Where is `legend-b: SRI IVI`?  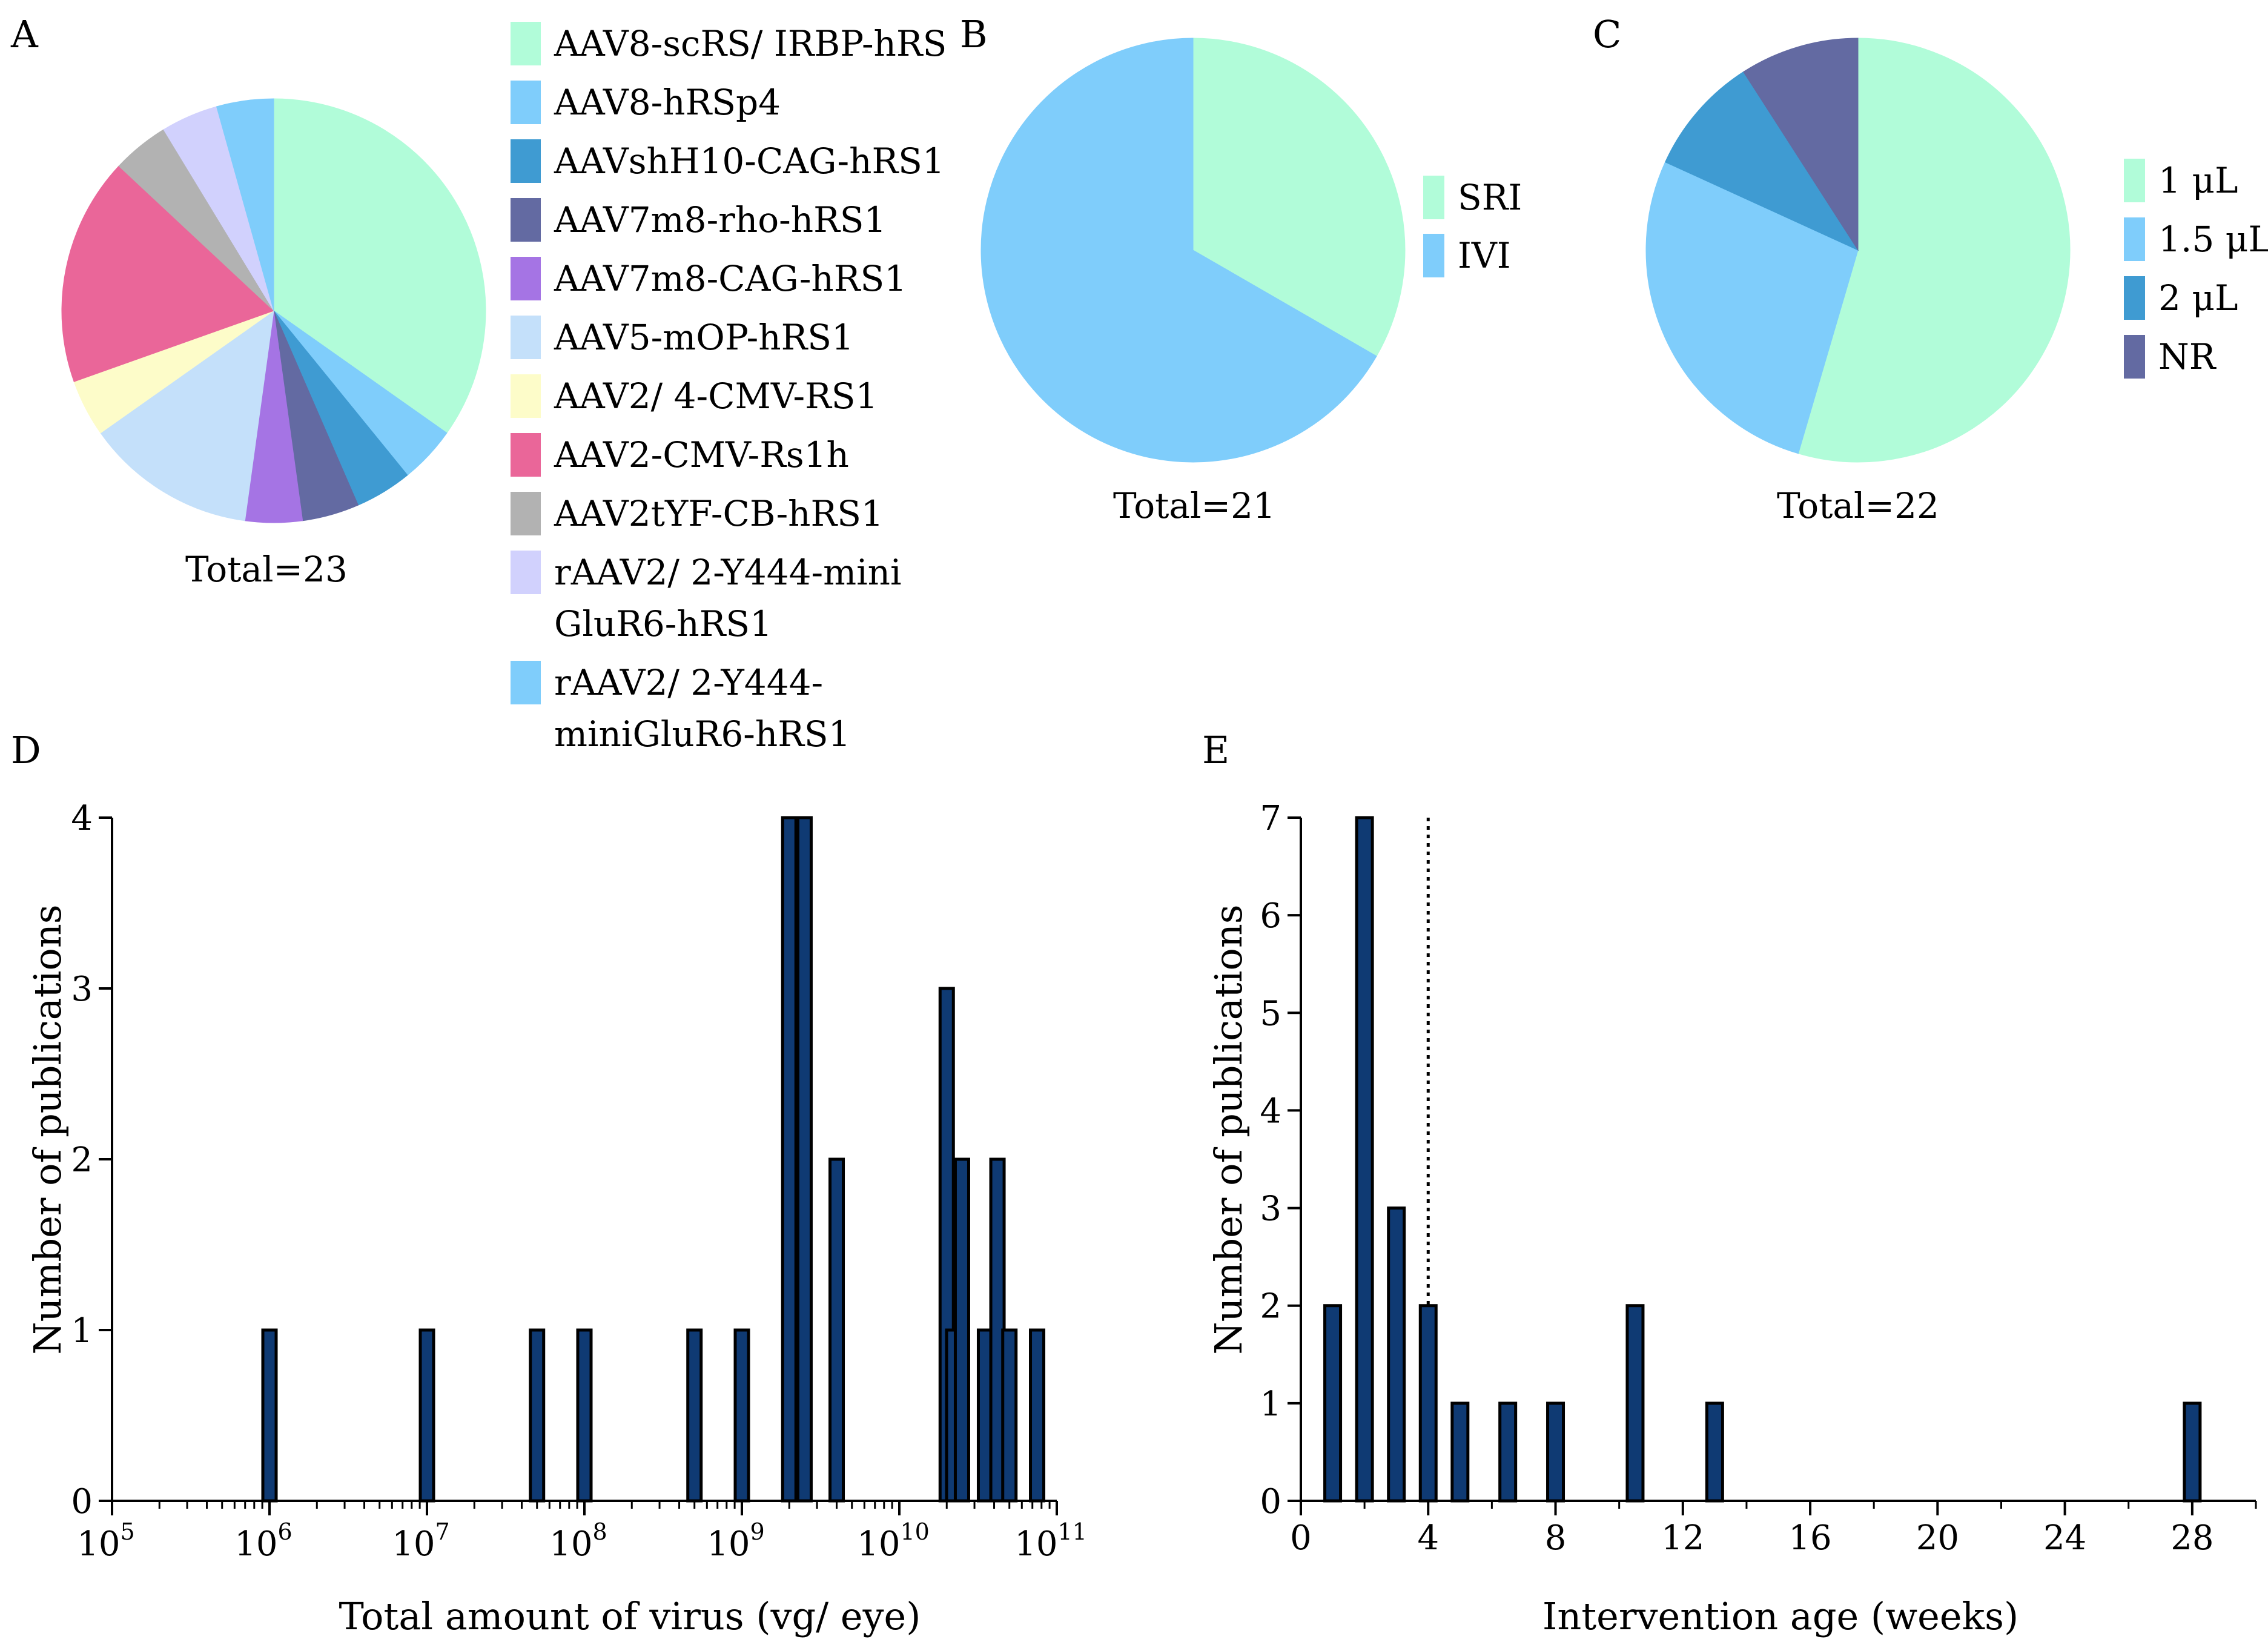 legend-b: SRI IVI is located at coordinates (1473, 226).